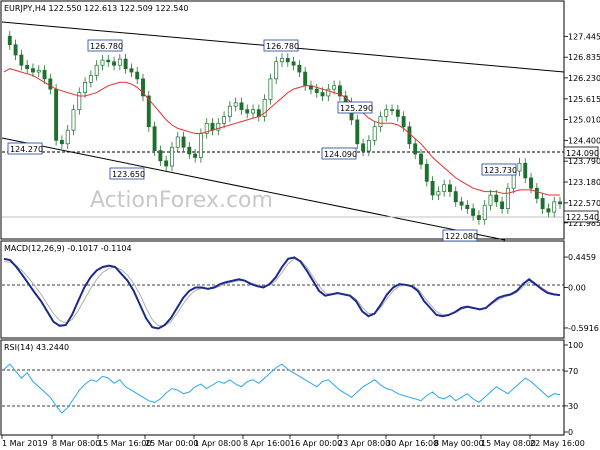 This screenshot has height=450, width=600. I want to click on current-price-tag, so click(581, 216).